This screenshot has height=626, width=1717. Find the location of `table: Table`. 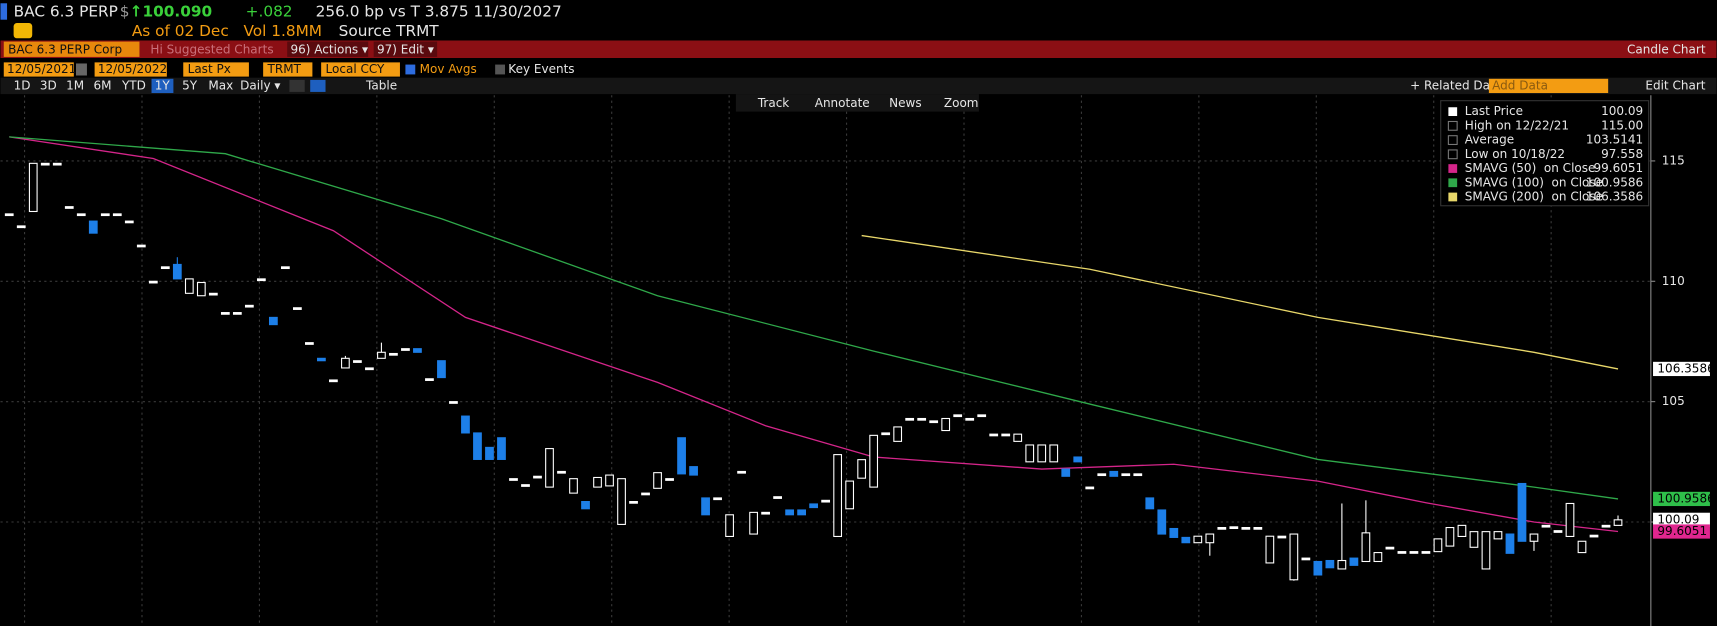

table: Table is located at coordinates (381, 85).